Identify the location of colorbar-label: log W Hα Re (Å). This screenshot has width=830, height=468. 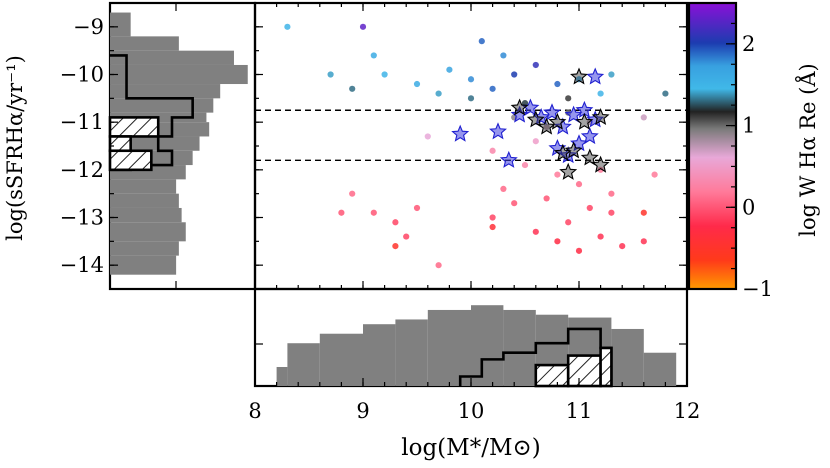
(807, 149).